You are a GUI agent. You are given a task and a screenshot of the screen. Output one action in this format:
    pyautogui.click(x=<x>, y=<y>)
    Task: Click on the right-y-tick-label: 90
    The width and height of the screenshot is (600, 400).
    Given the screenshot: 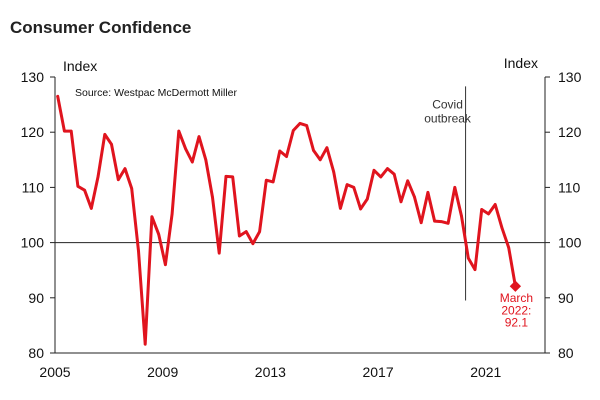 What is the action you would take?
    pyautogui.click(x=566, y=298)
    